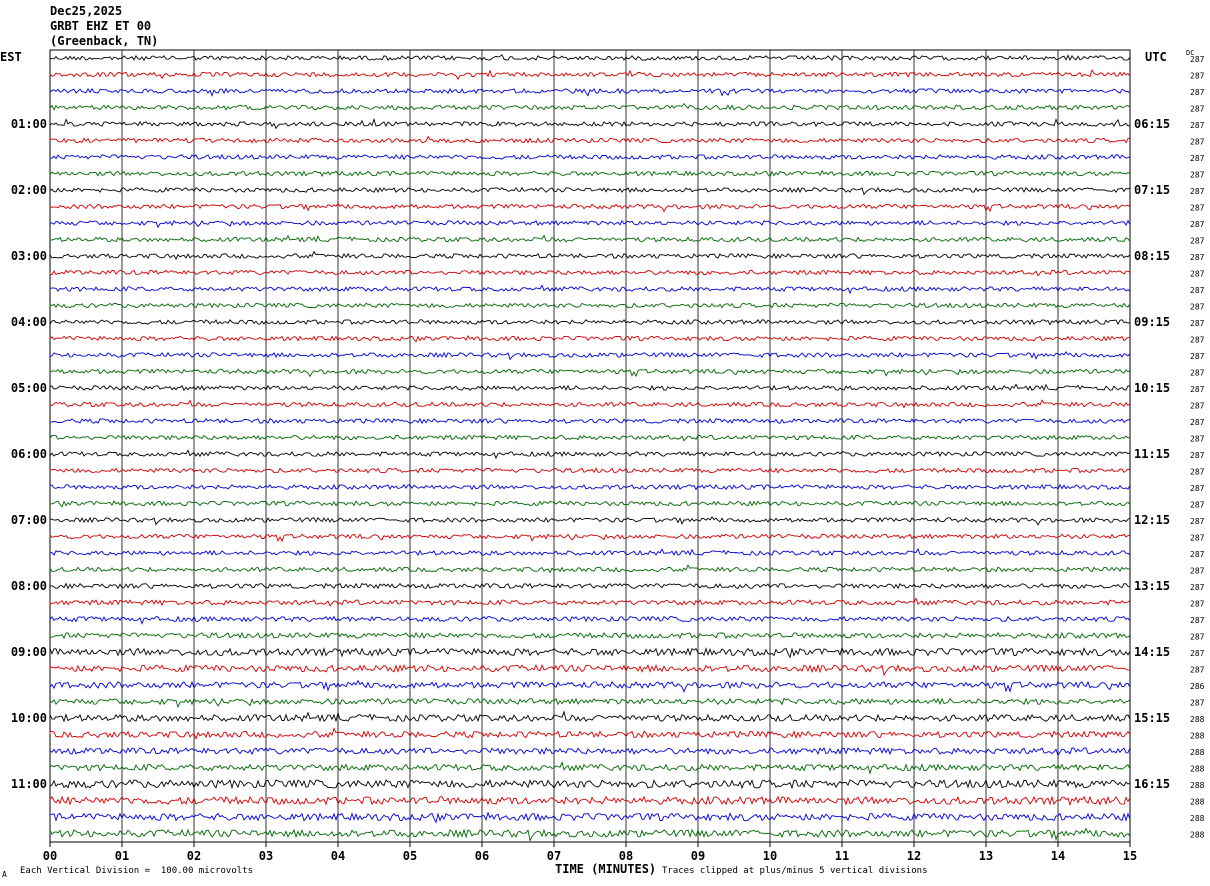 This screenshot has width=1210, height=886. I want to click on right-hour-label: 11:15, so click(1152, 454).